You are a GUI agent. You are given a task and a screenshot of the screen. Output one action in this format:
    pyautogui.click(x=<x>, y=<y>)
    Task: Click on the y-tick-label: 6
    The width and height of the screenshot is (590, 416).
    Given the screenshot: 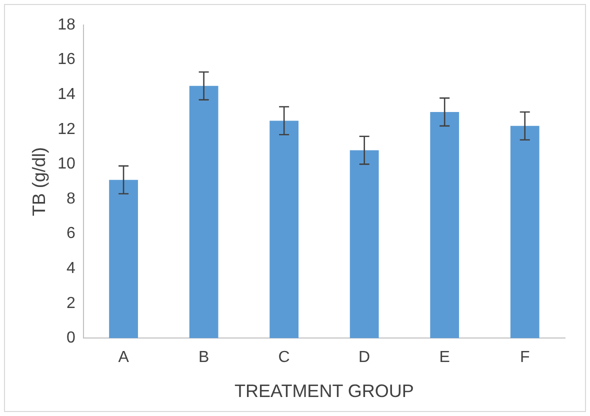 What is the action you would take?
    pyautogui.click(x=71, y=233)
    